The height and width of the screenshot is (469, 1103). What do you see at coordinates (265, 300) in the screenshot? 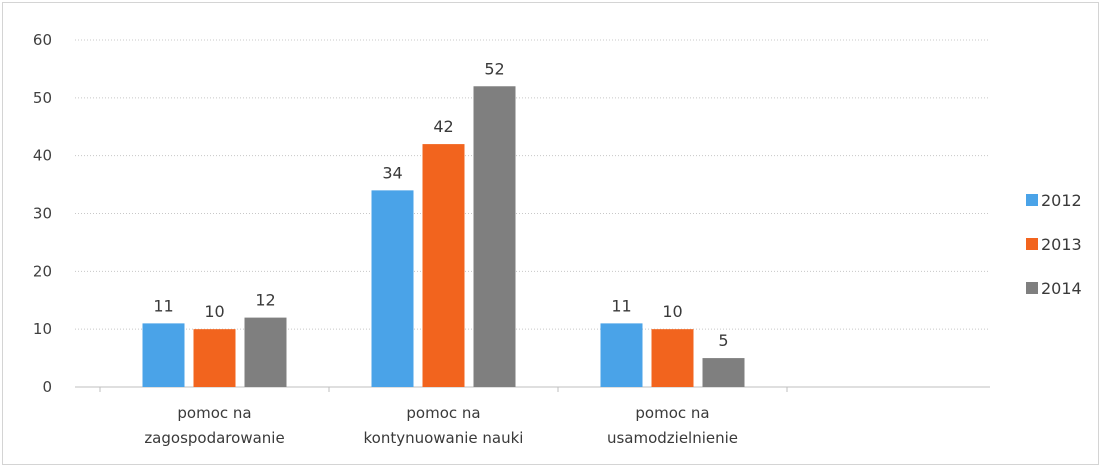
I see `data-label: 12` at bounding box center [265, 300].